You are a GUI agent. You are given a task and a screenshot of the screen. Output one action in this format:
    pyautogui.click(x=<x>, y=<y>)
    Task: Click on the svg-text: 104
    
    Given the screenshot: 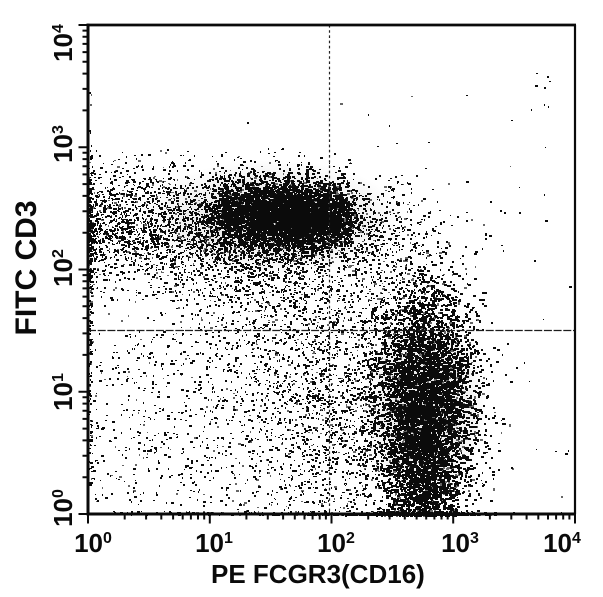 What is the action you would take?
    pyautogui.click(x=63, y=43)
    